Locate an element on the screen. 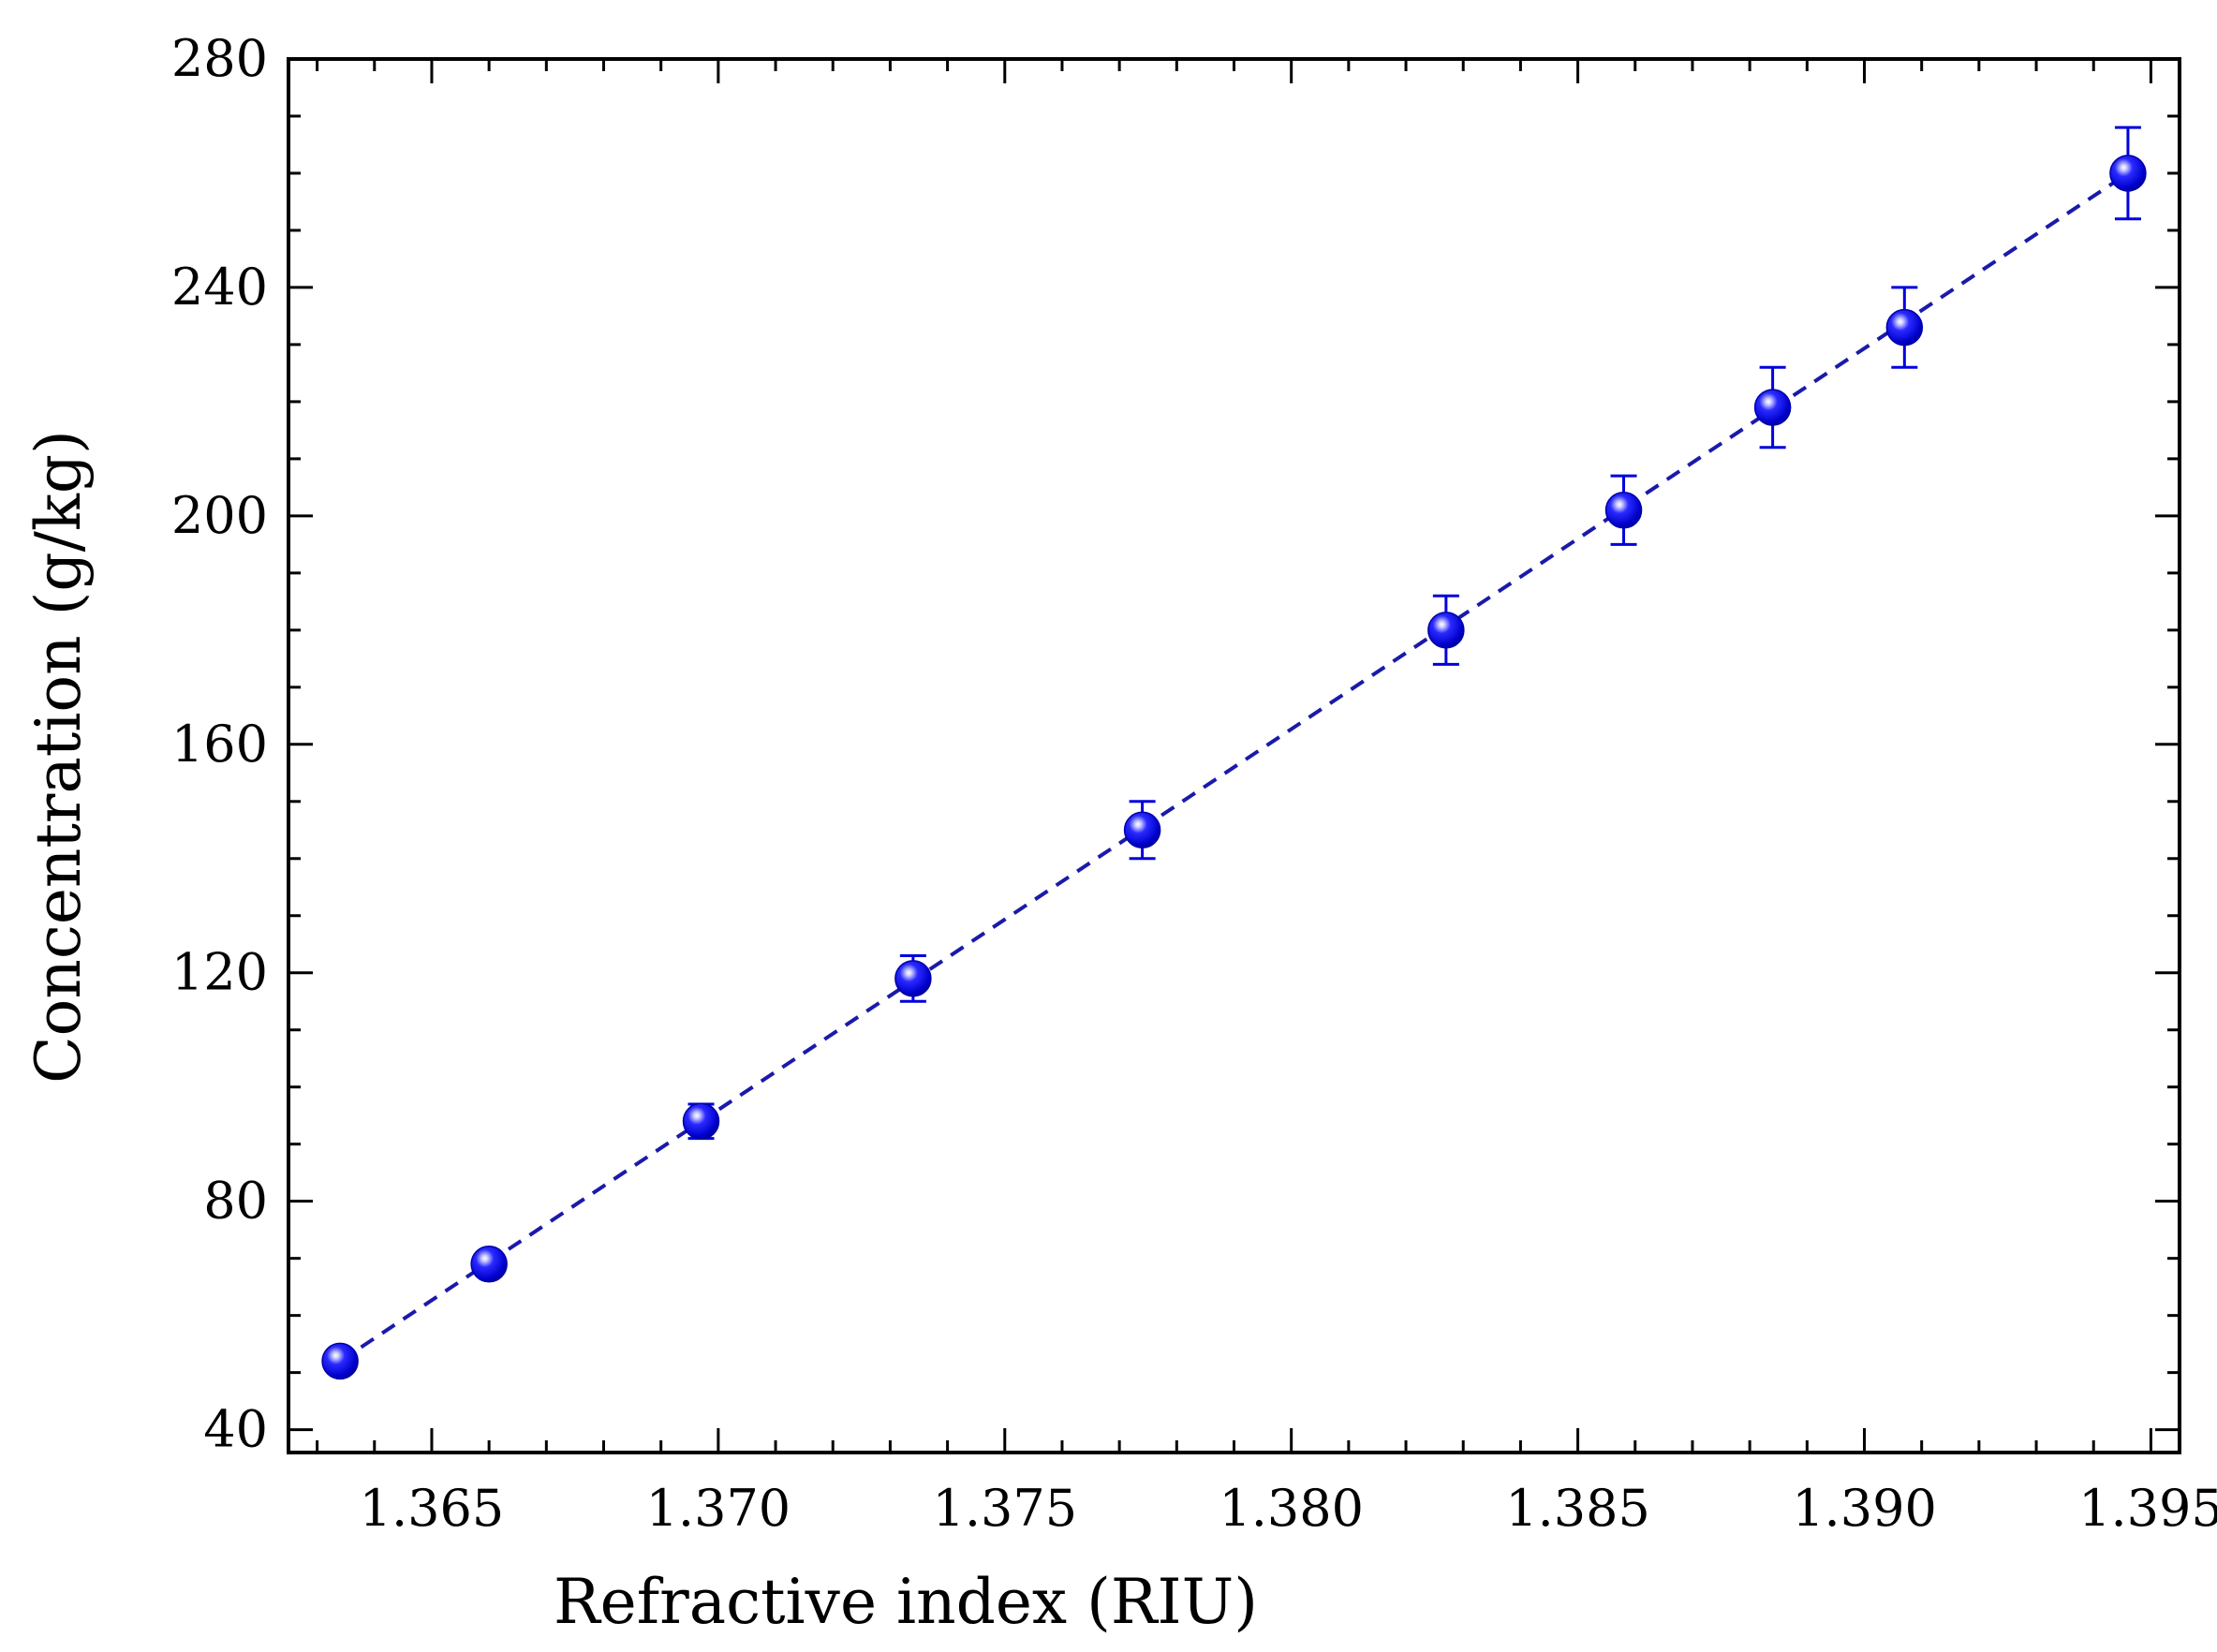 The height and width of the screenshot is (1652, 2217). x-tick-label: 1.380 is located at coordinates (1292, 1509).